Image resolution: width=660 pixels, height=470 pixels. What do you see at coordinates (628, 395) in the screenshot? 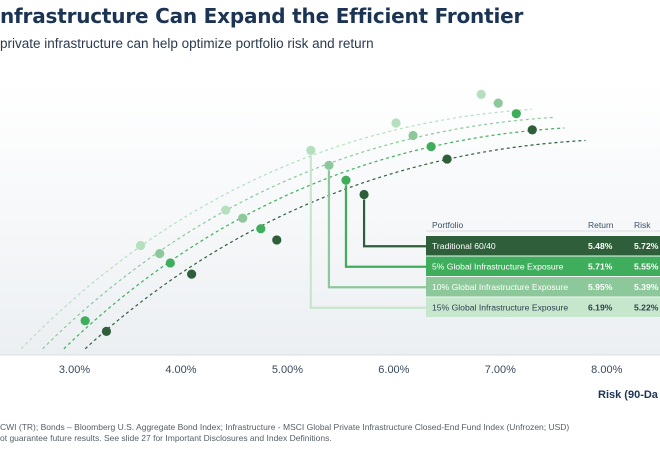
I see `x-axis-label: Risk (90-Da` at bounding box center [628, 395].